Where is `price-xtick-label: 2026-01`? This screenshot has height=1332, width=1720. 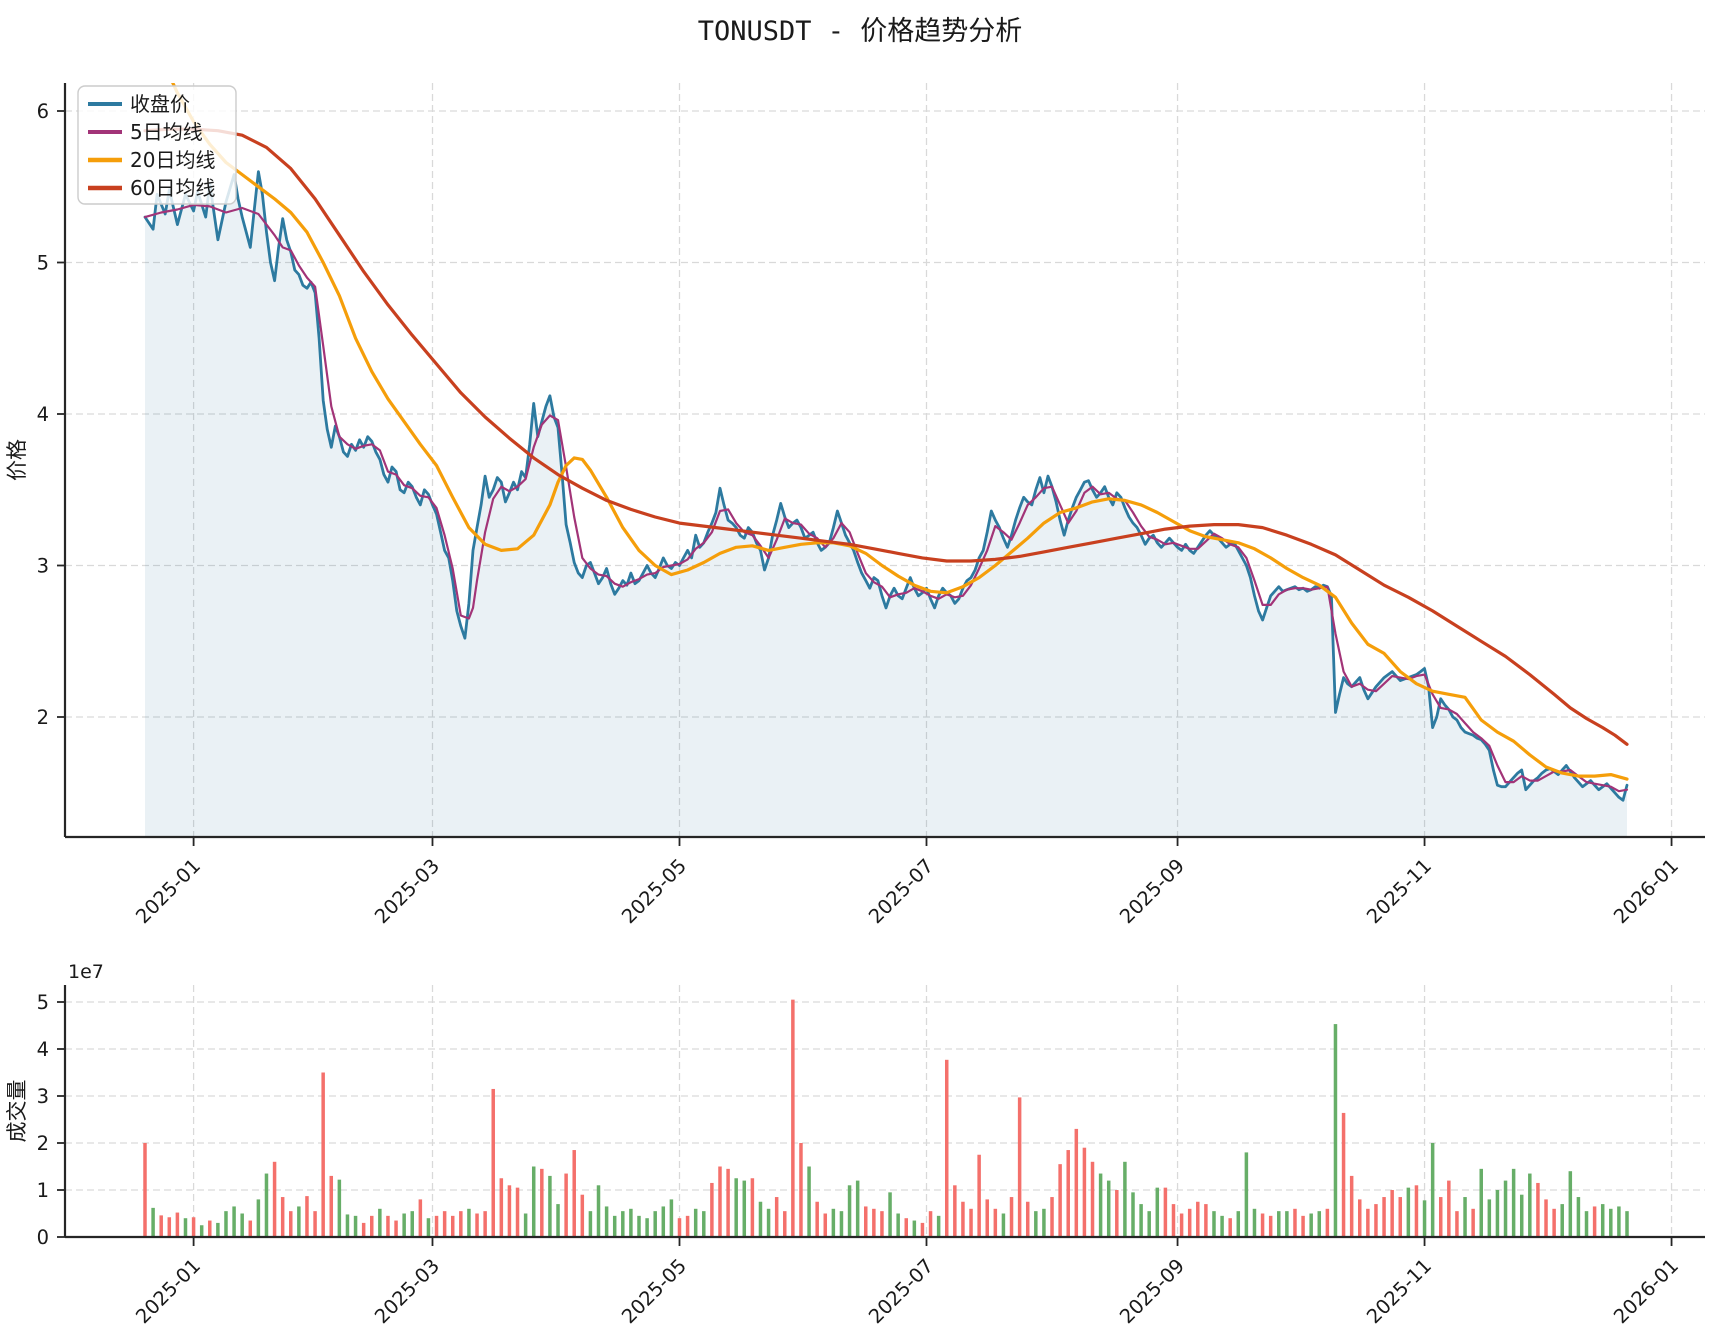
price-xtick-label: 2026-01 is located at coordinates (1646, 891).